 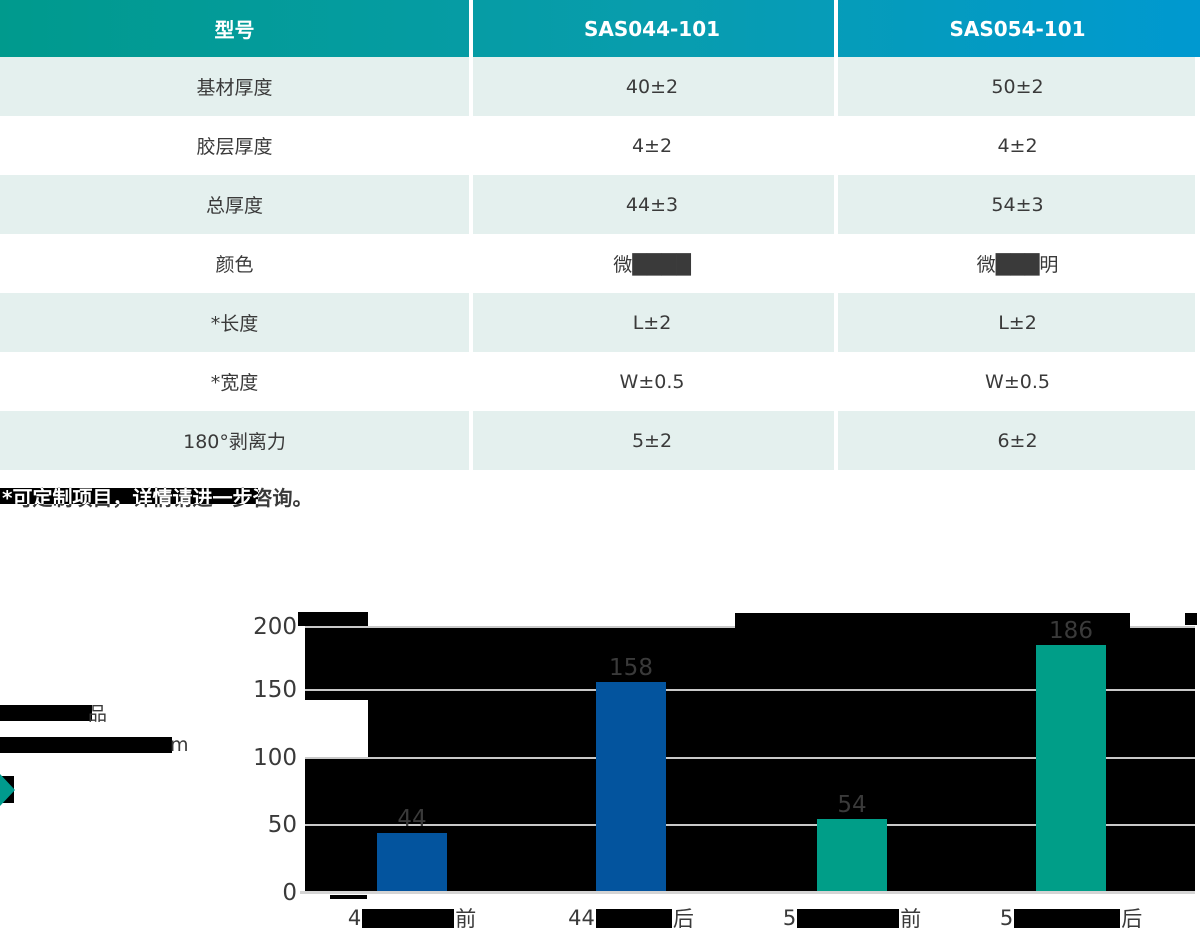 What do you see at coordinates (1017, 204) in the screenshot?
I see `row-value: 54±3` at bounding box center [1017, 204].